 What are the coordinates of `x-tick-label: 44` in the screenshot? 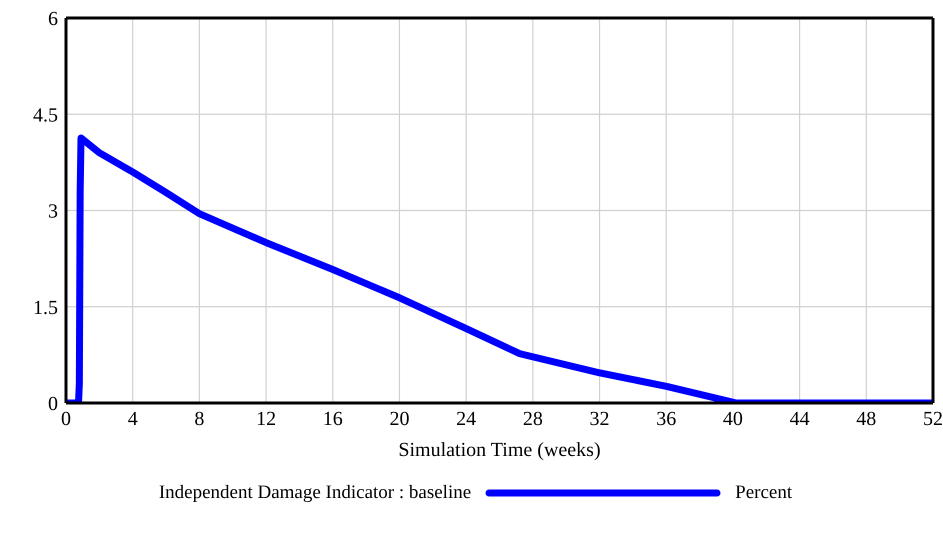 It's located at (800, 419).